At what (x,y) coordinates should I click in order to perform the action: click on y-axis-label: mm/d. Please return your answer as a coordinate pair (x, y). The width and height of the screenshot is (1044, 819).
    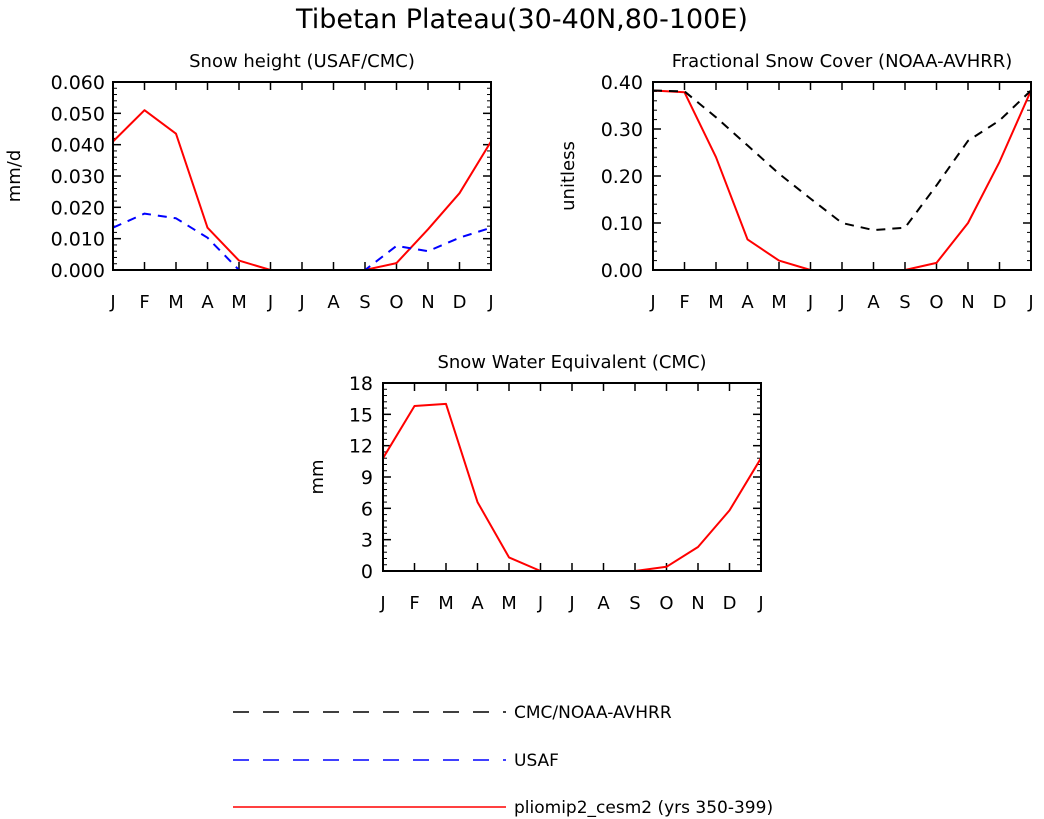
    Looking at the image, I should click on (14, 176).